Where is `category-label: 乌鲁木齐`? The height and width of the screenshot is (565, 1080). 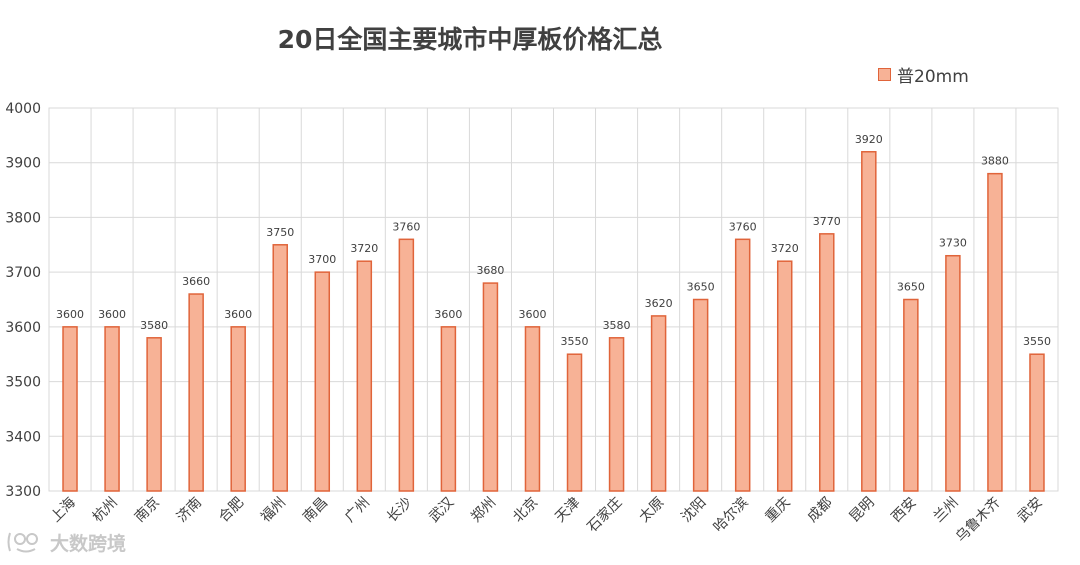
category-label: 乌鲁木齐 is located at coordinates (978, 520).